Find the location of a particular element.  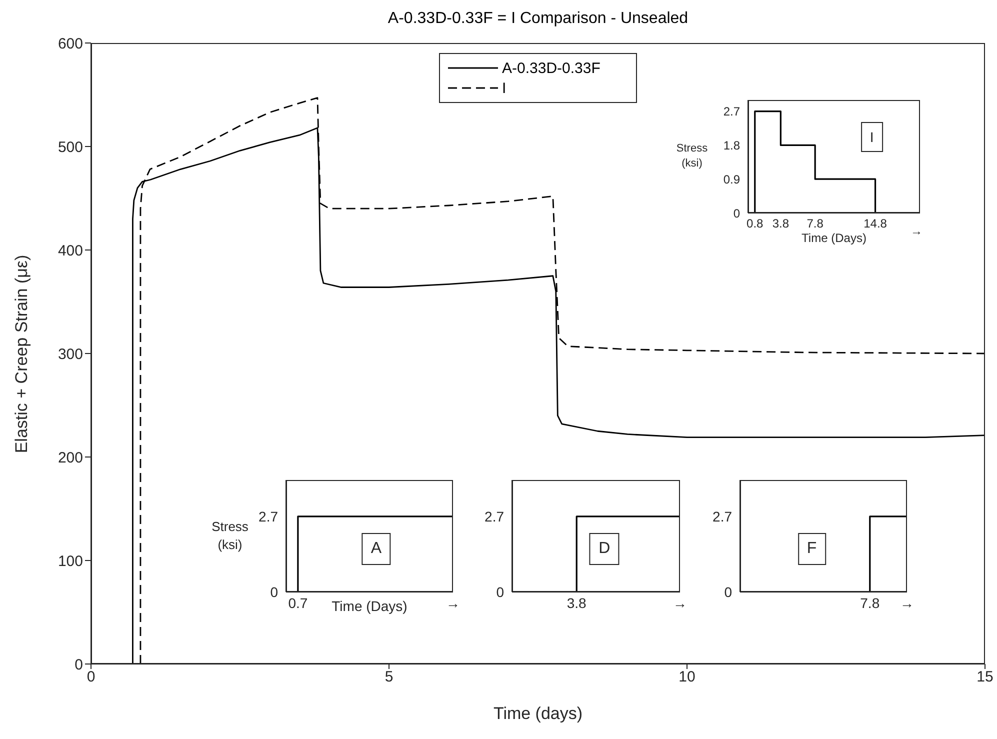

annotation: F is located at coordinates (812, 549).